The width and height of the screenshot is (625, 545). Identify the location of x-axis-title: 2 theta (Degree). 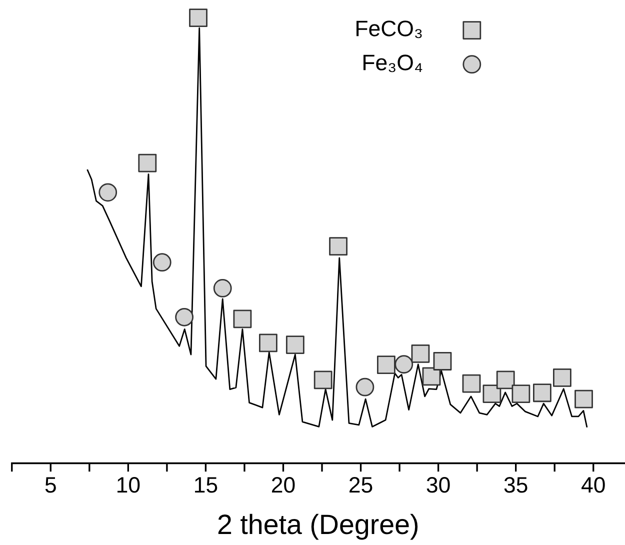
(318, 527).